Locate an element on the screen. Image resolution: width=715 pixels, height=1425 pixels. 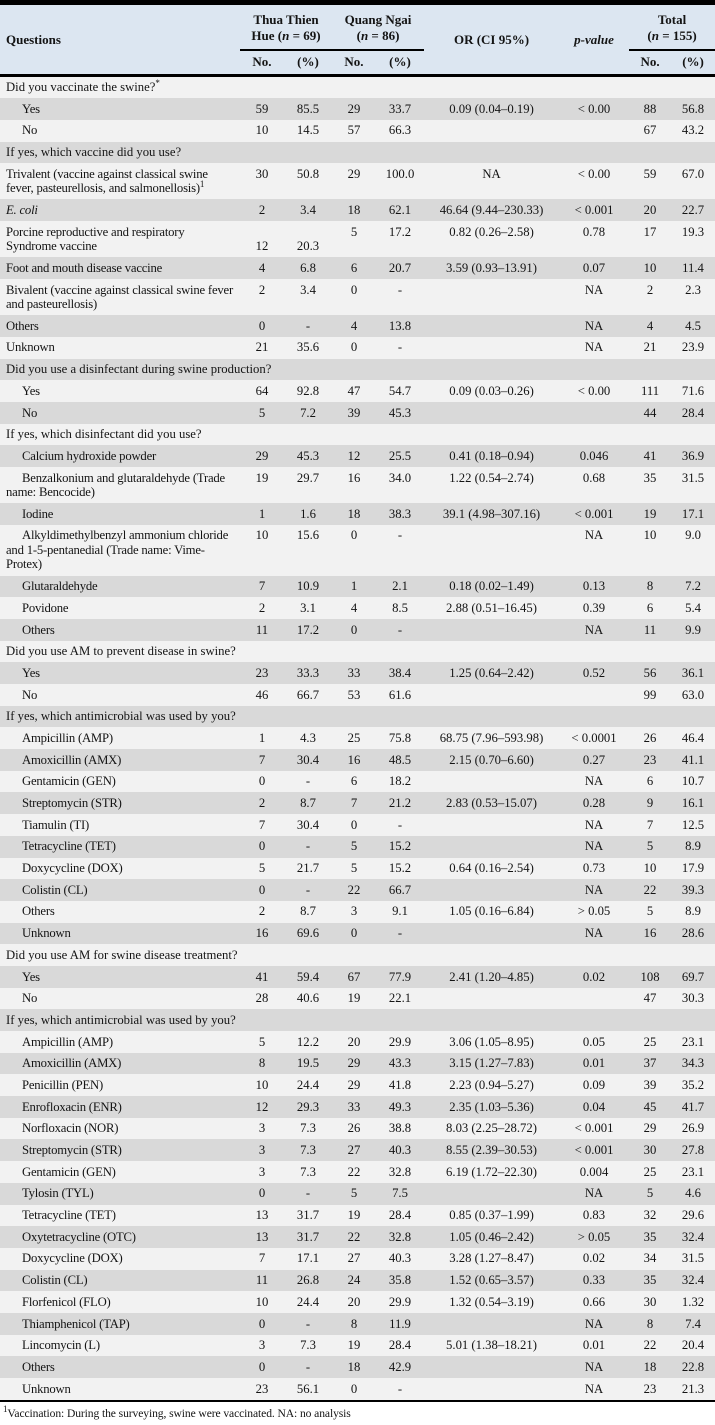
question-label: Glutaraldehyde is located at coordinates (120, 586).